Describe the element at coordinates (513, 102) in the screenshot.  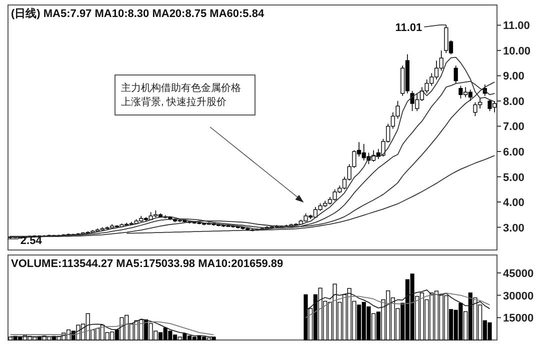
I see `y-tick-label: 8.00` at that location.